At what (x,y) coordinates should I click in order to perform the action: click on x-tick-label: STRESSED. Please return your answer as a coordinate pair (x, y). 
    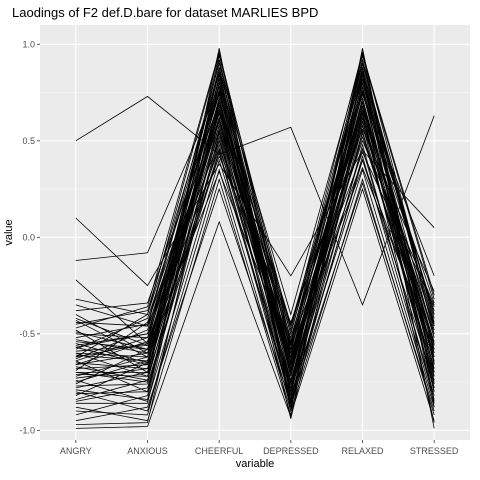
    Looking at the image, I should click on (434, 451).